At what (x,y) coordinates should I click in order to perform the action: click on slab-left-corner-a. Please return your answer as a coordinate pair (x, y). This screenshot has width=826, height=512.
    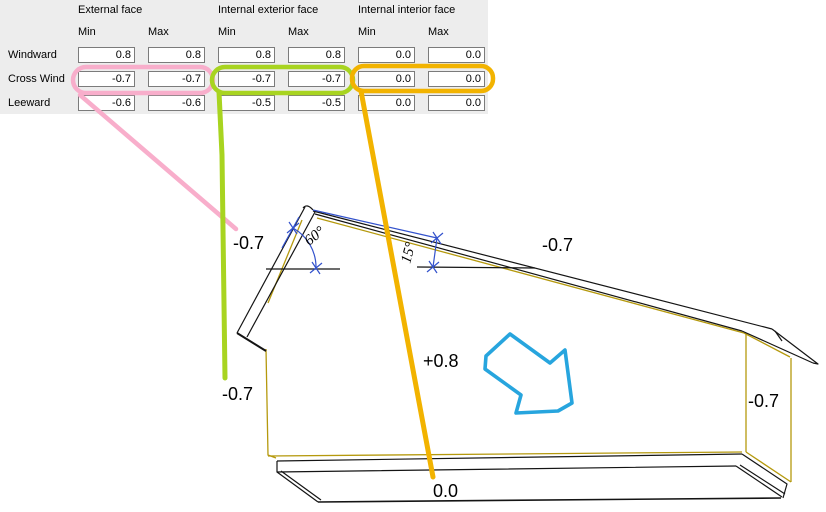
    Looking at the image, I should click on (297, 487).